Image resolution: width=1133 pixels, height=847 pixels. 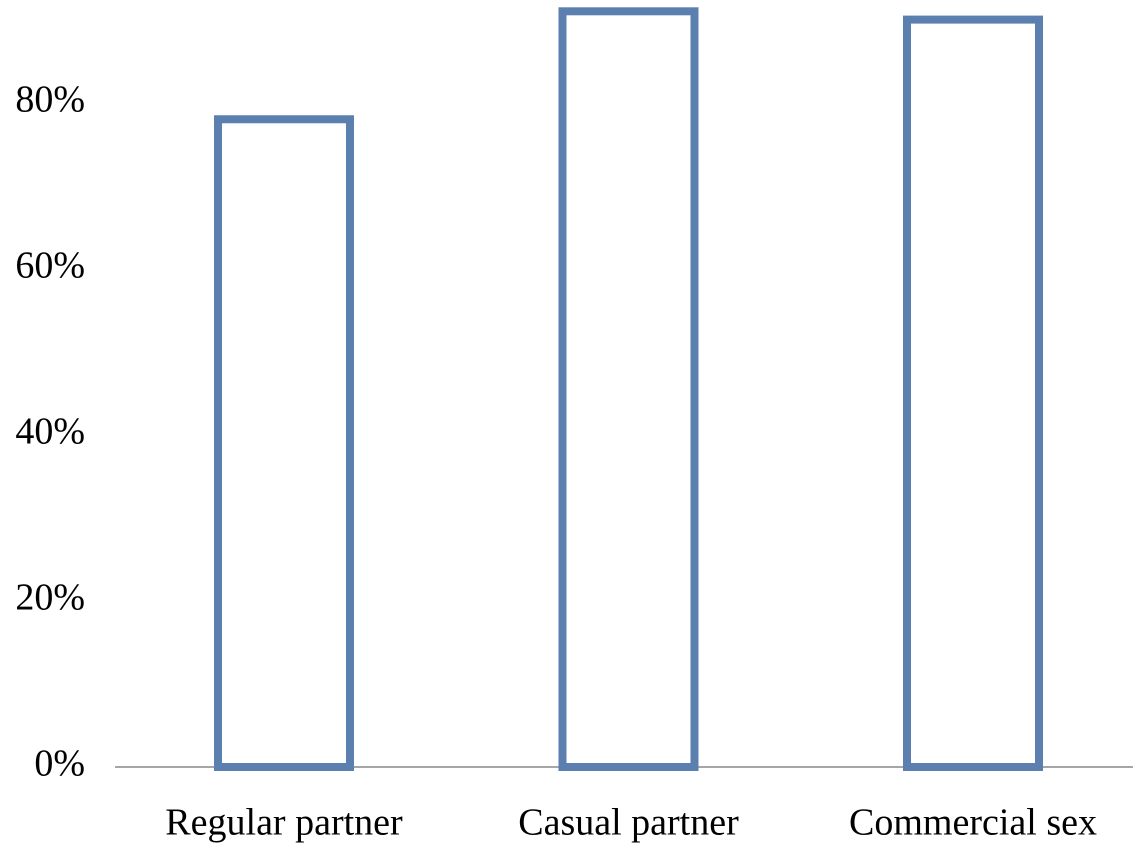 I want to click on y-tick-label: 40%, so click(x=50, y=432).